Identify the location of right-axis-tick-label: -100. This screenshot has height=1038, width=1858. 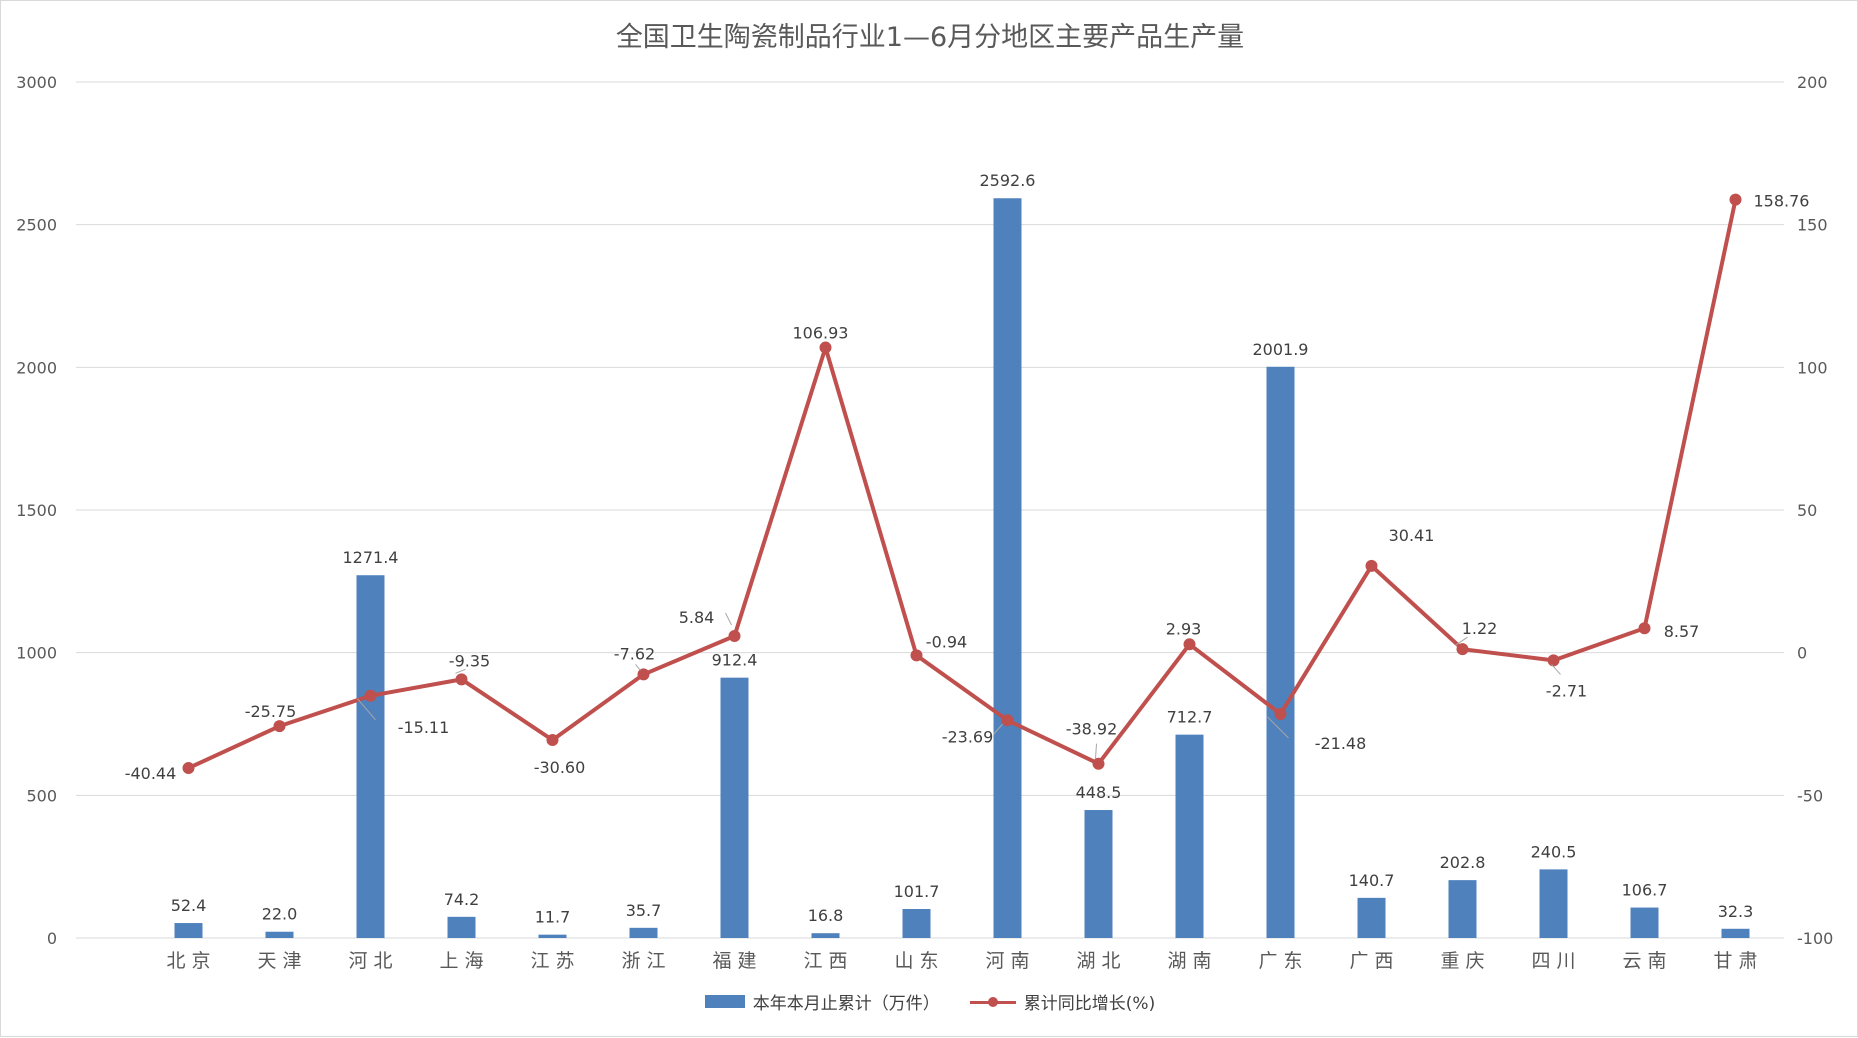
(1815, 938).